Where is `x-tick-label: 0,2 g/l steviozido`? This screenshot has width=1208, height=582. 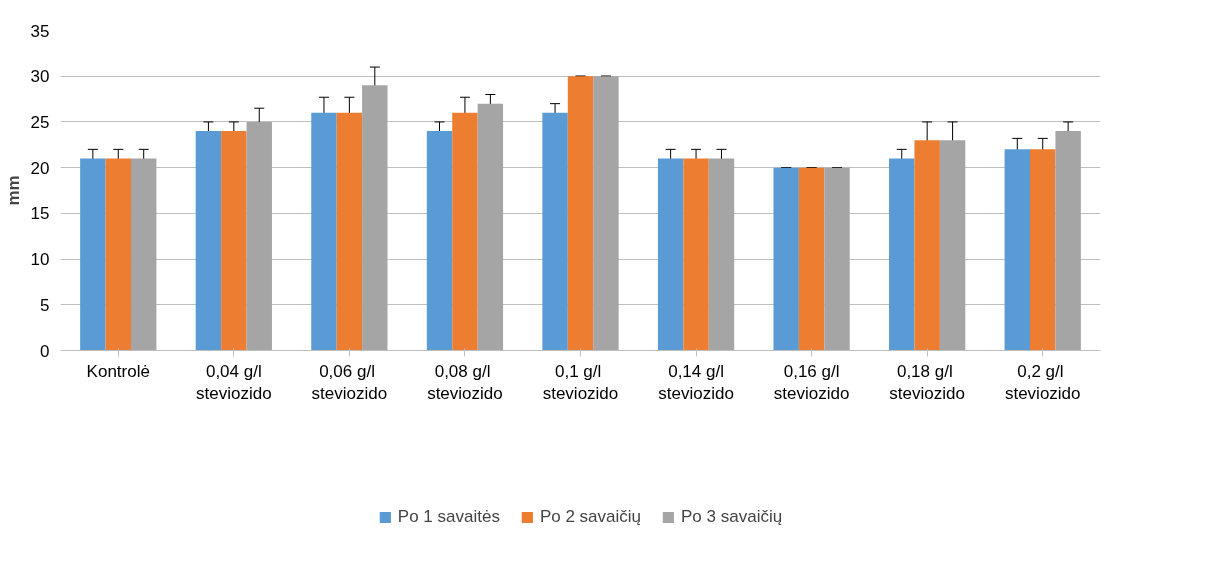 x-tick-label: 0,2 g/l steviozido is located at coordinates (1042, 382).